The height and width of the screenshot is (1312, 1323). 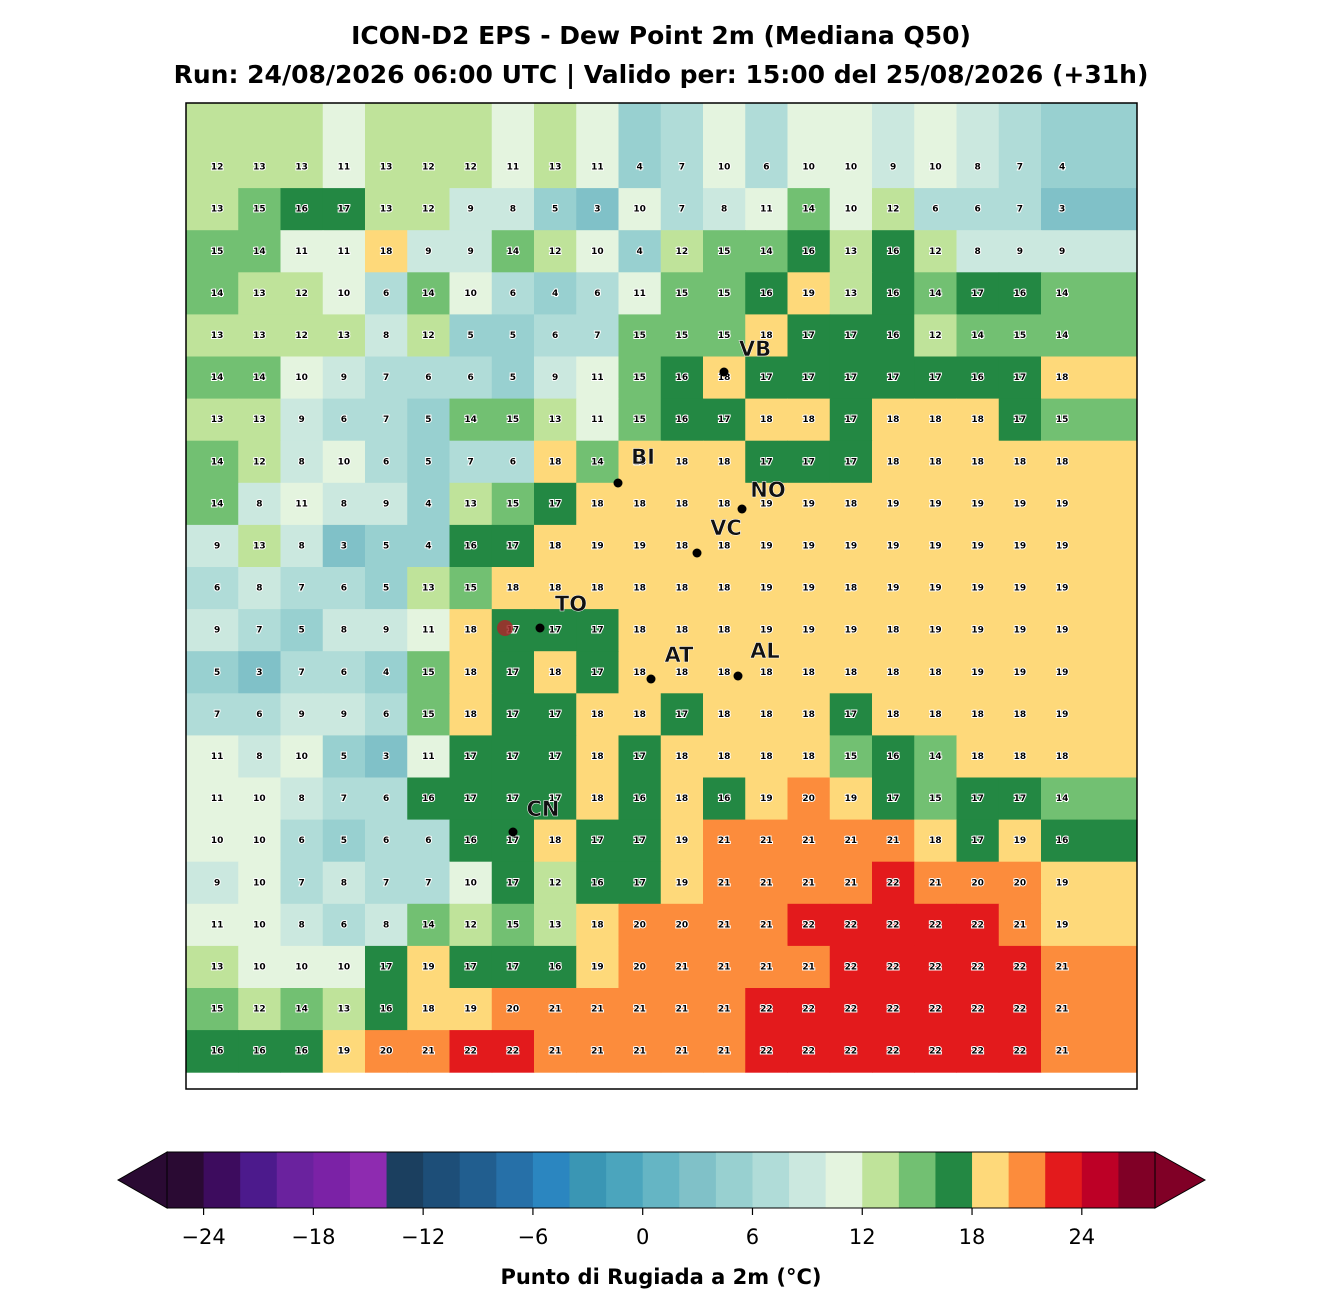 What do you see at coordinates (301, 420) in the screenshot?
I see `grid-value: 9` at bounding box center [301, 420].